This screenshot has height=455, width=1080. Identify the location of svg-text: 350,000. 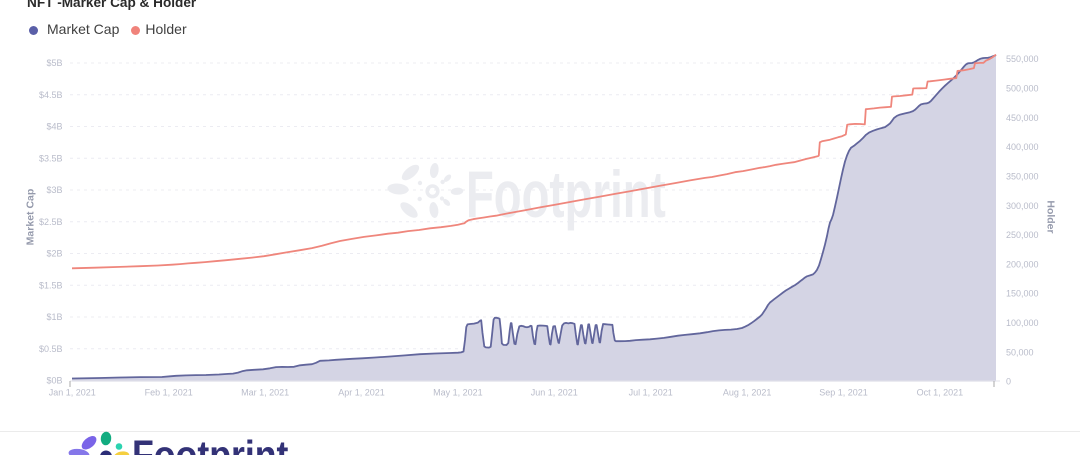
(1022, 177).